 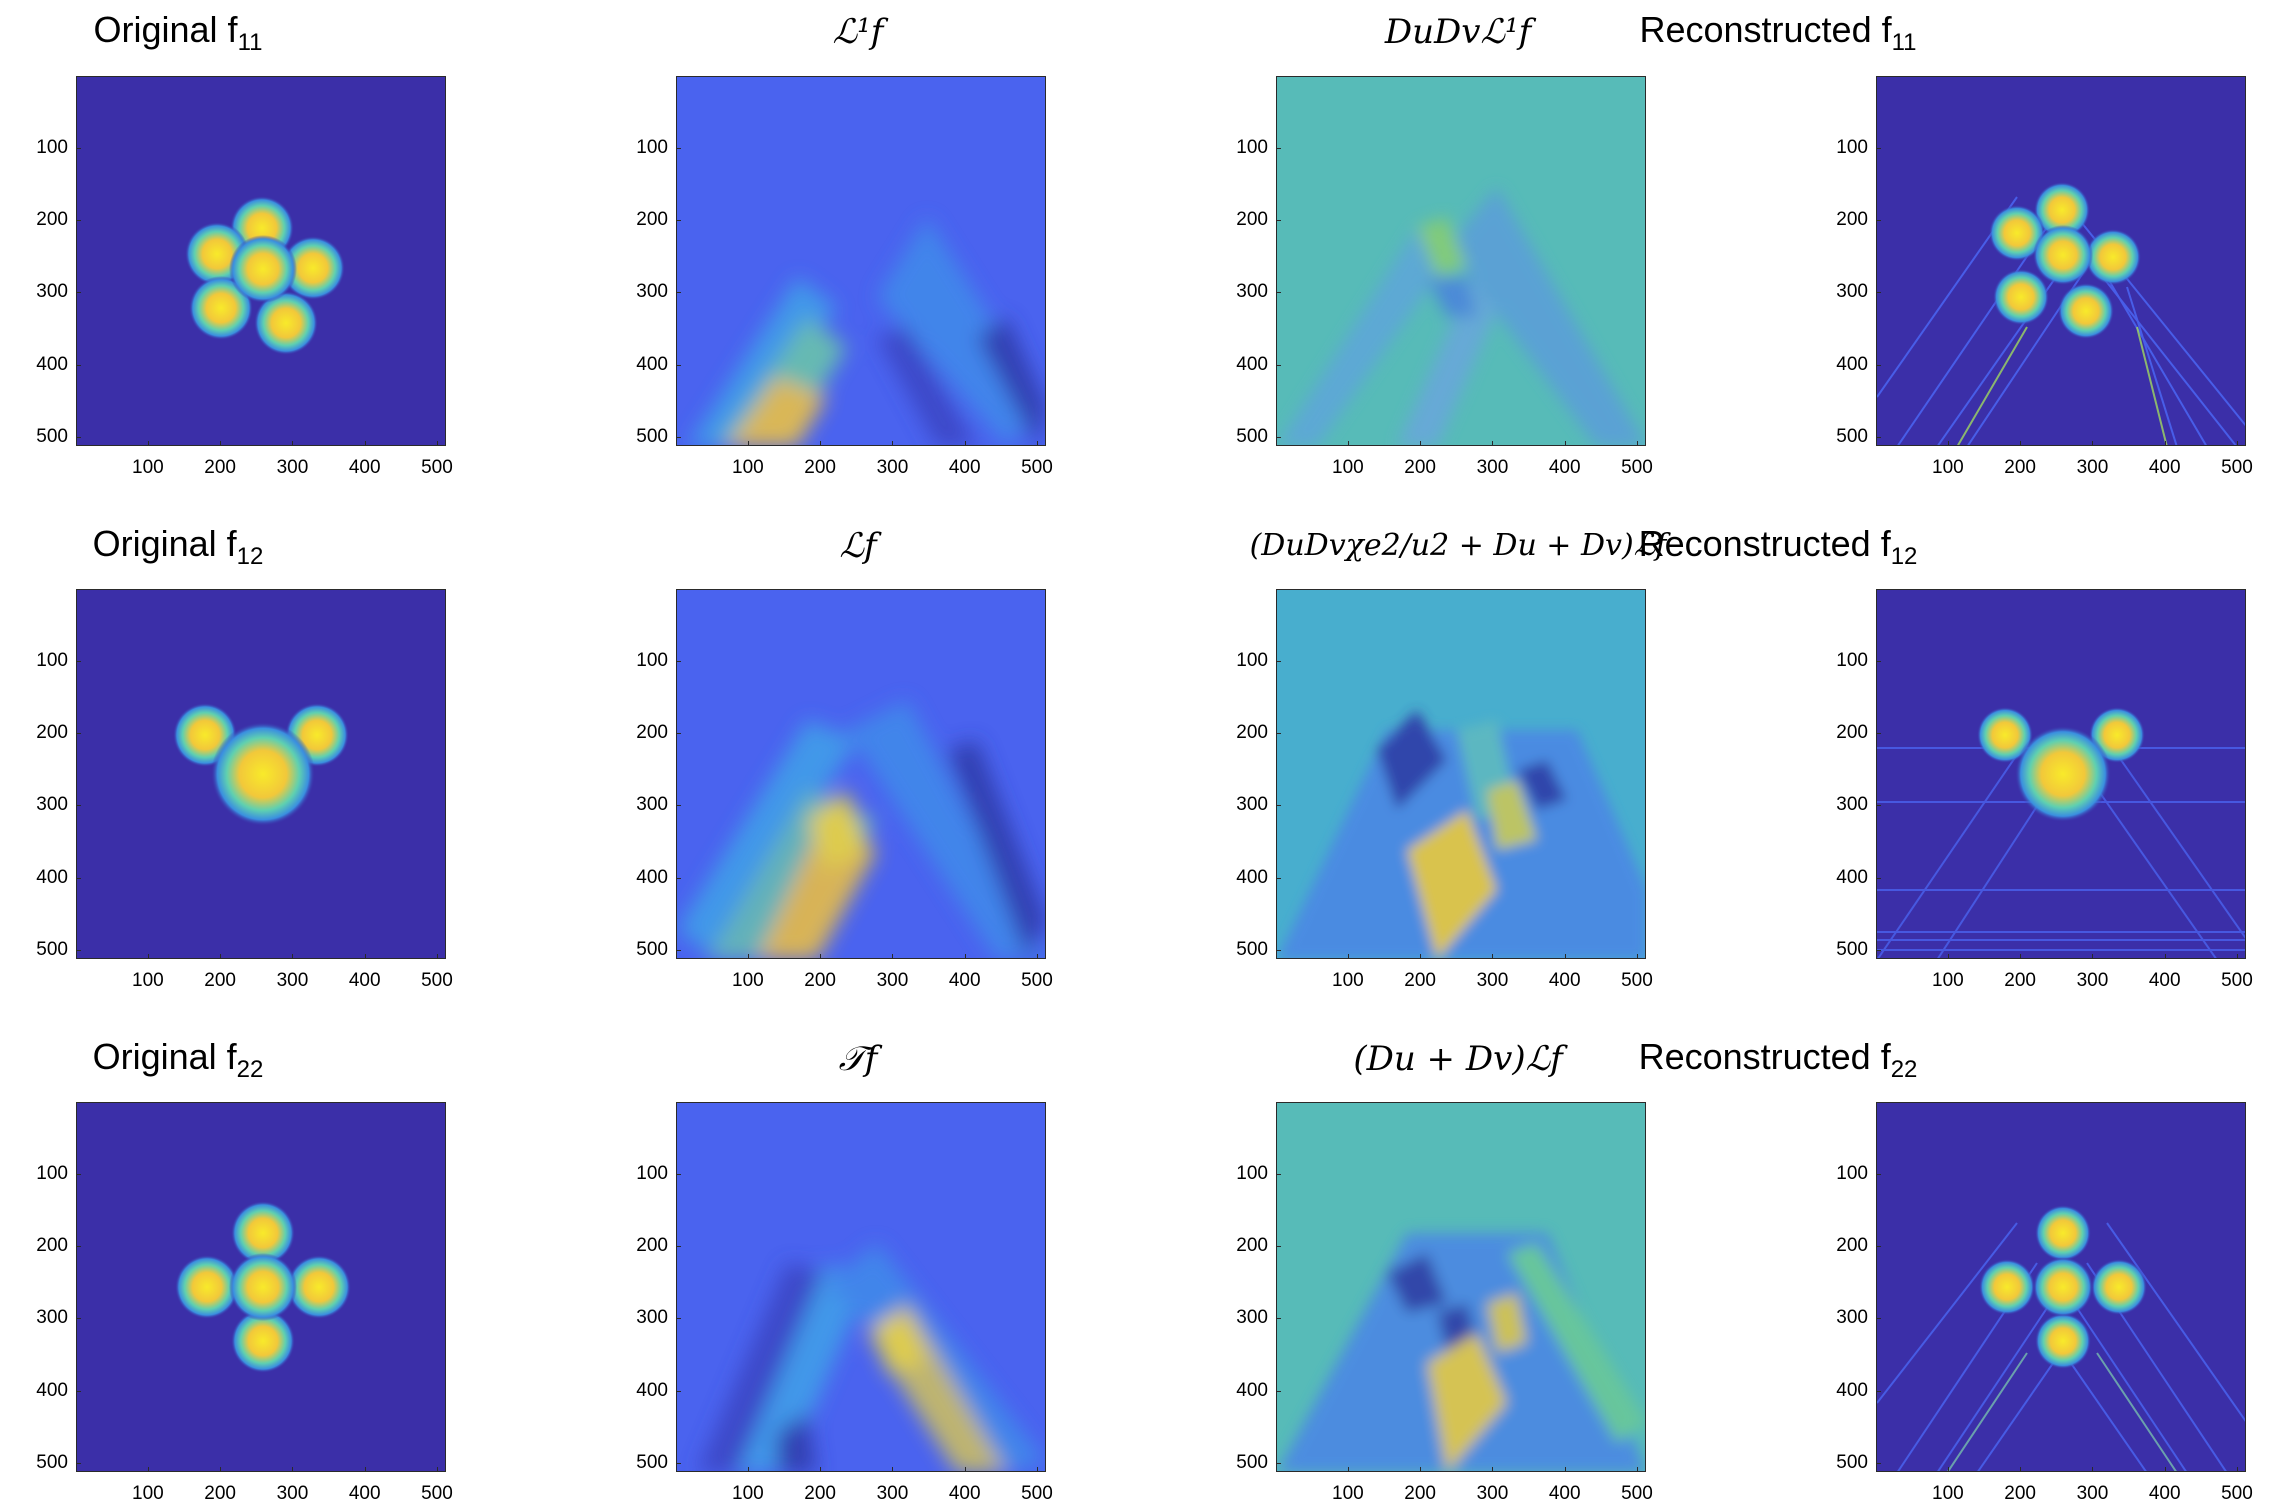 What do you see at coordinates (178, 33) in the screenshot?
I see `title-original-f11: Original f11` at bounding box center [178, 33].